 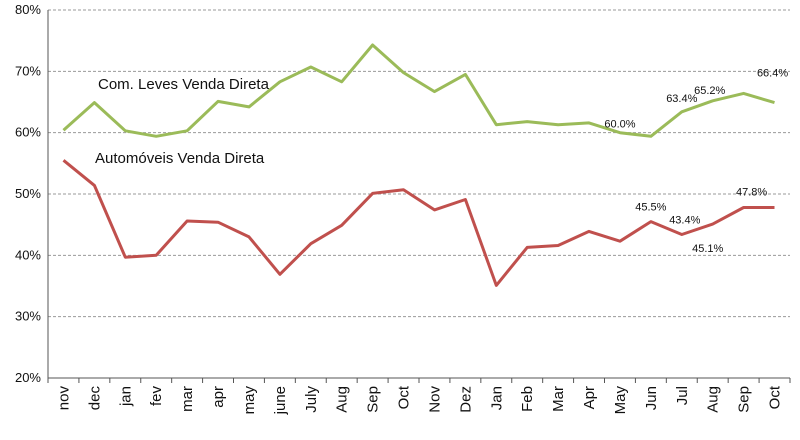 I want to click on data-label: 43.4%, so click(x=684, y=220).